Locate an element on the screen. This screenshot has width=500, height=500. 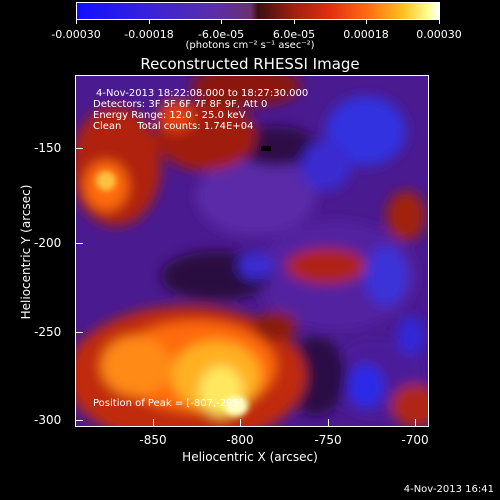
energy-range-info: Energy Range: 12.0 - 25.0 keV is located at coordinates (169, 115).